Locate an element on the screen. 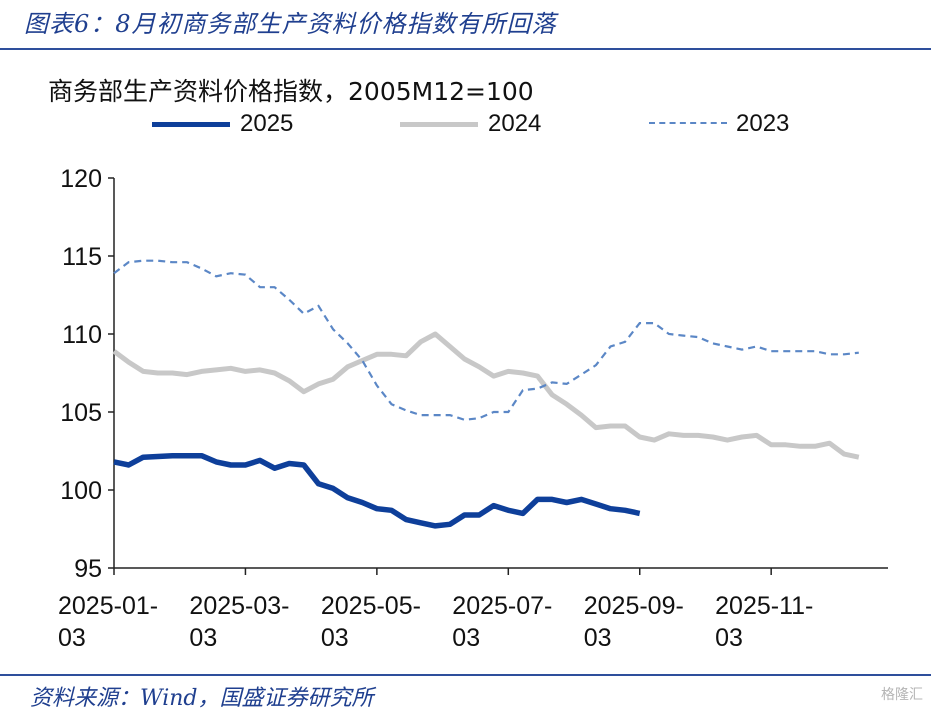 This screenshot has height=712, width=931. legend-swatch-2025 is located at coordinates (191, 124).